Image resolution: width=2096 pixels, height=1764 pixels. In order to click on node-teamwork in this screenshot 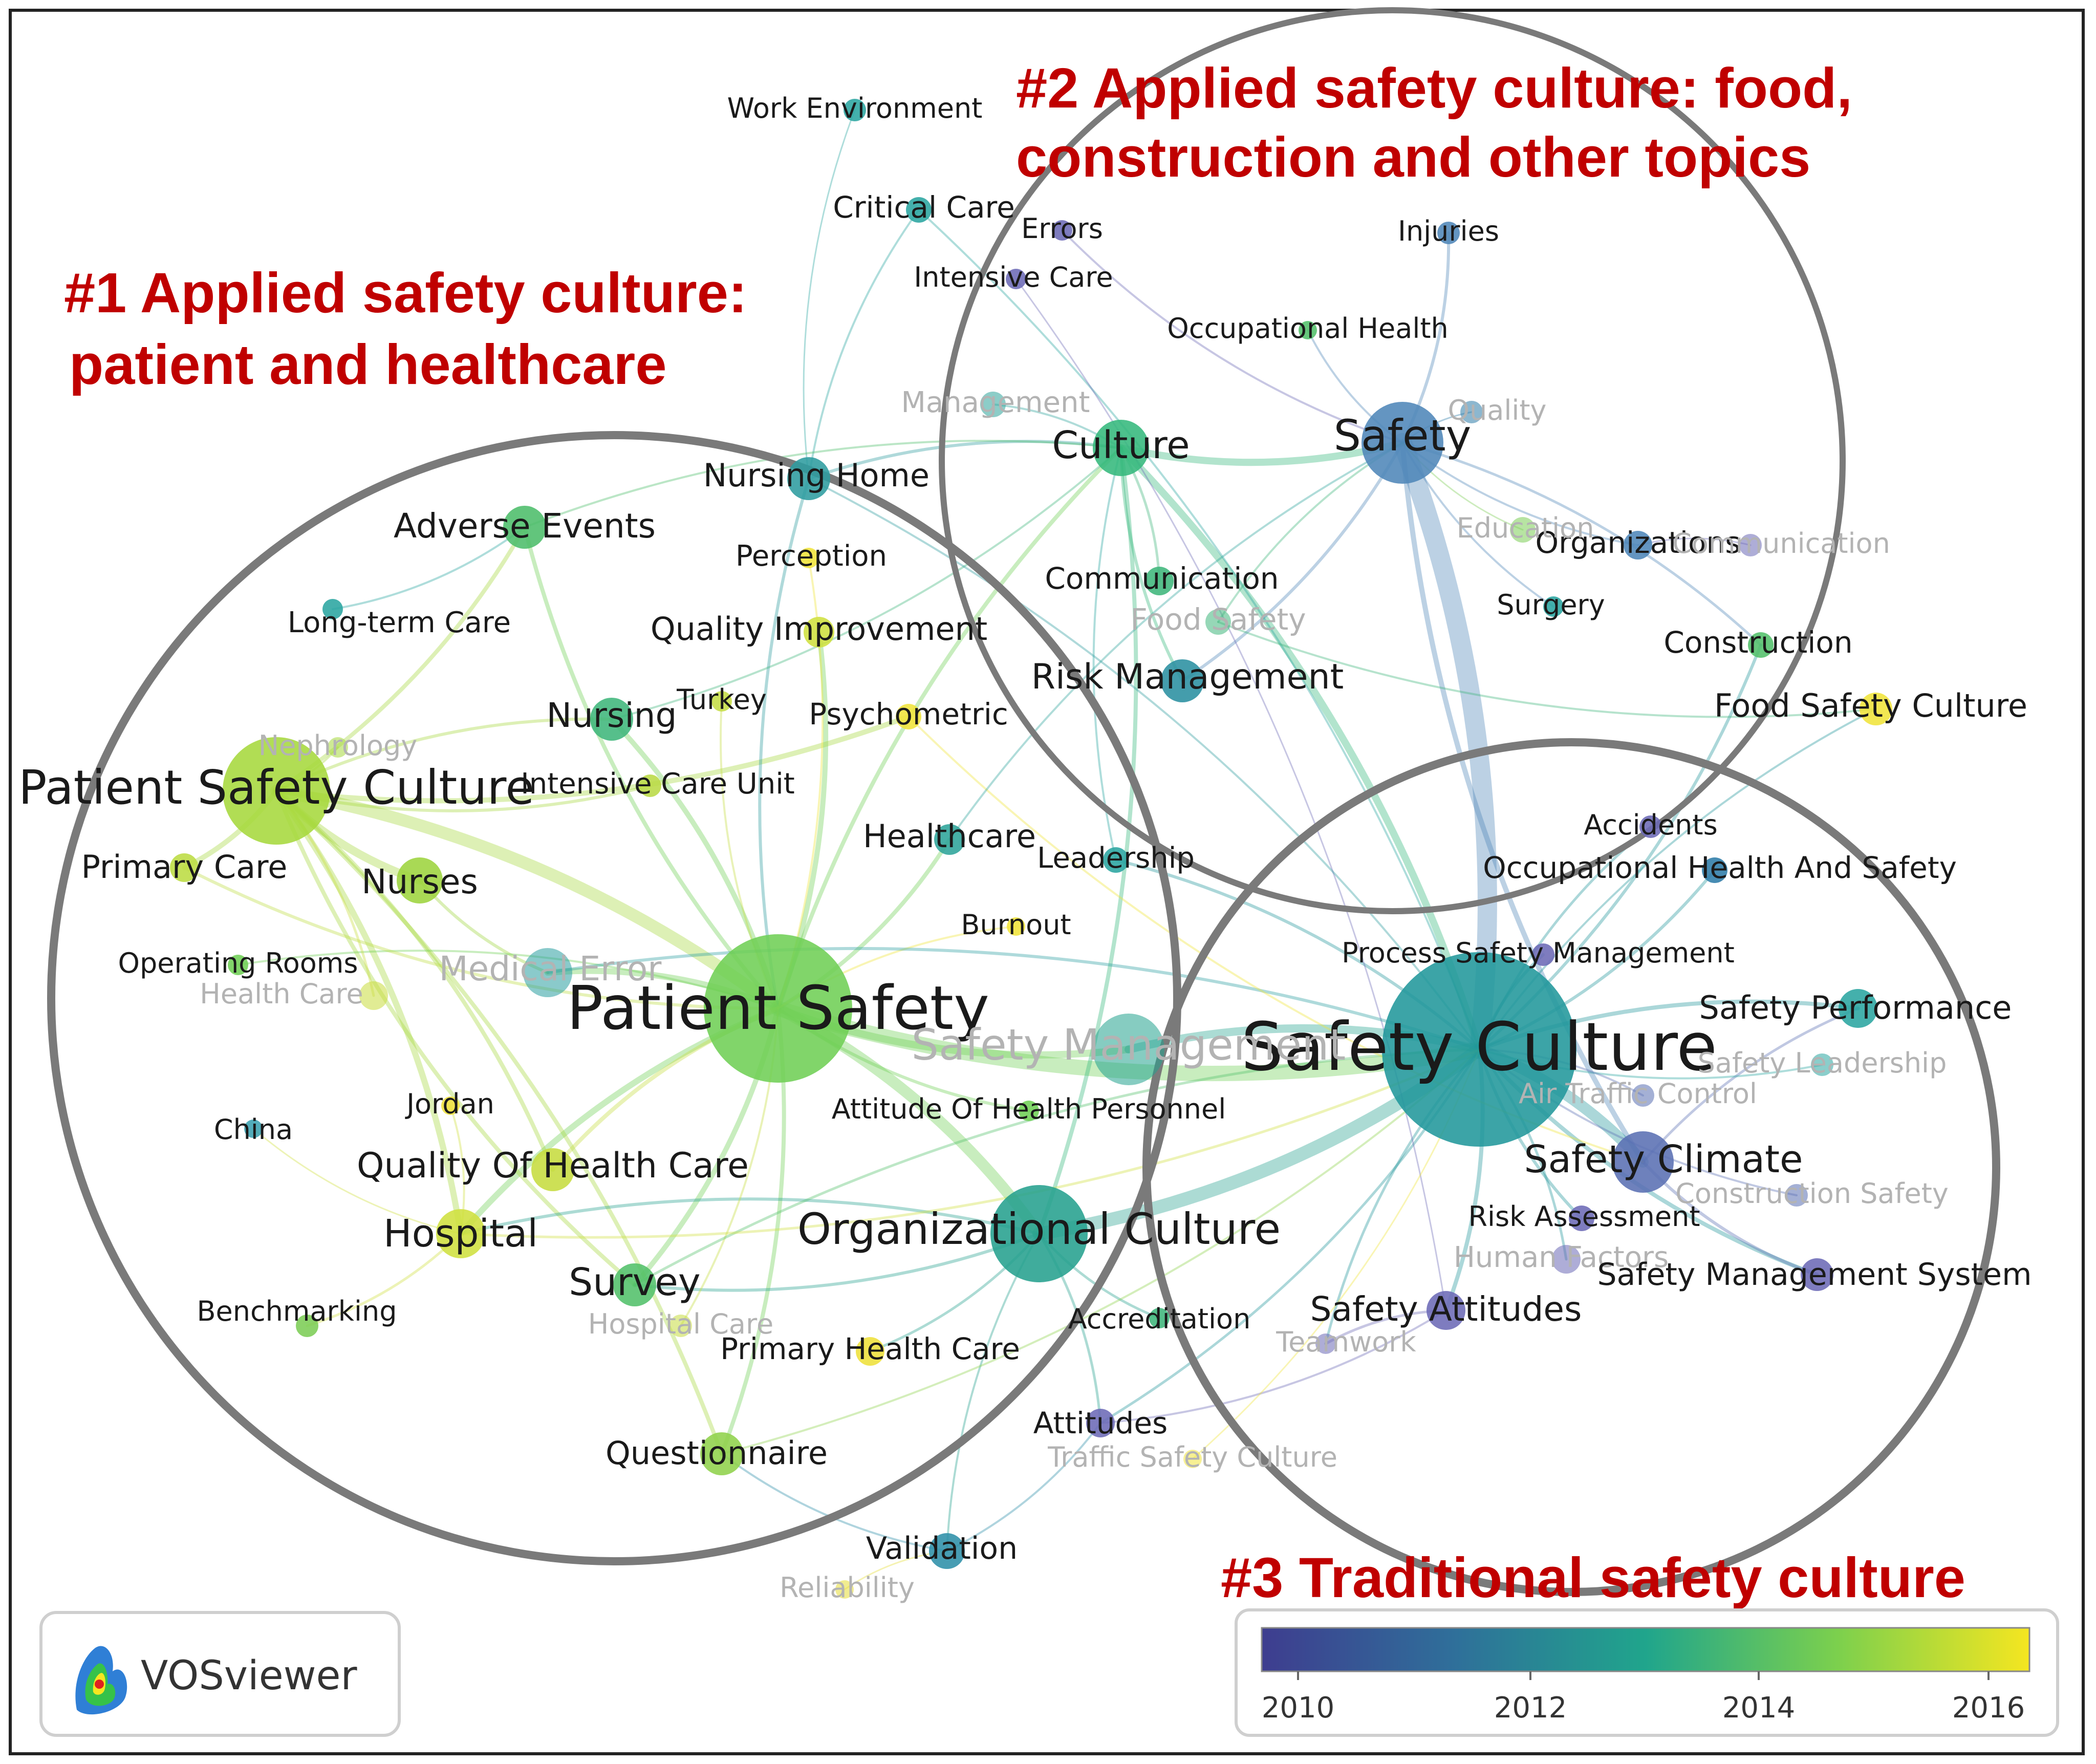, I will do `click(1325, 1343)`.